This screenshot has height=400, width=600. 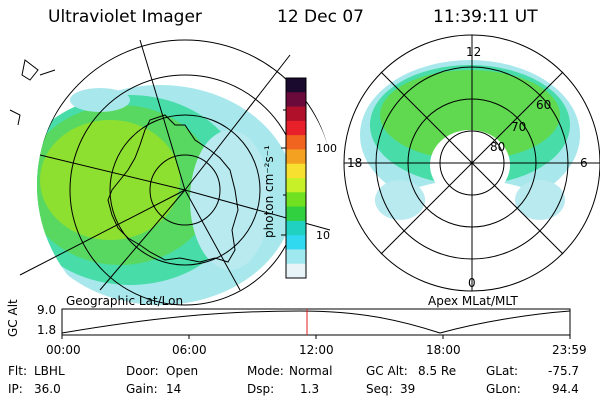 I want to click on seq-value: 39, so click(x=408, y=389).